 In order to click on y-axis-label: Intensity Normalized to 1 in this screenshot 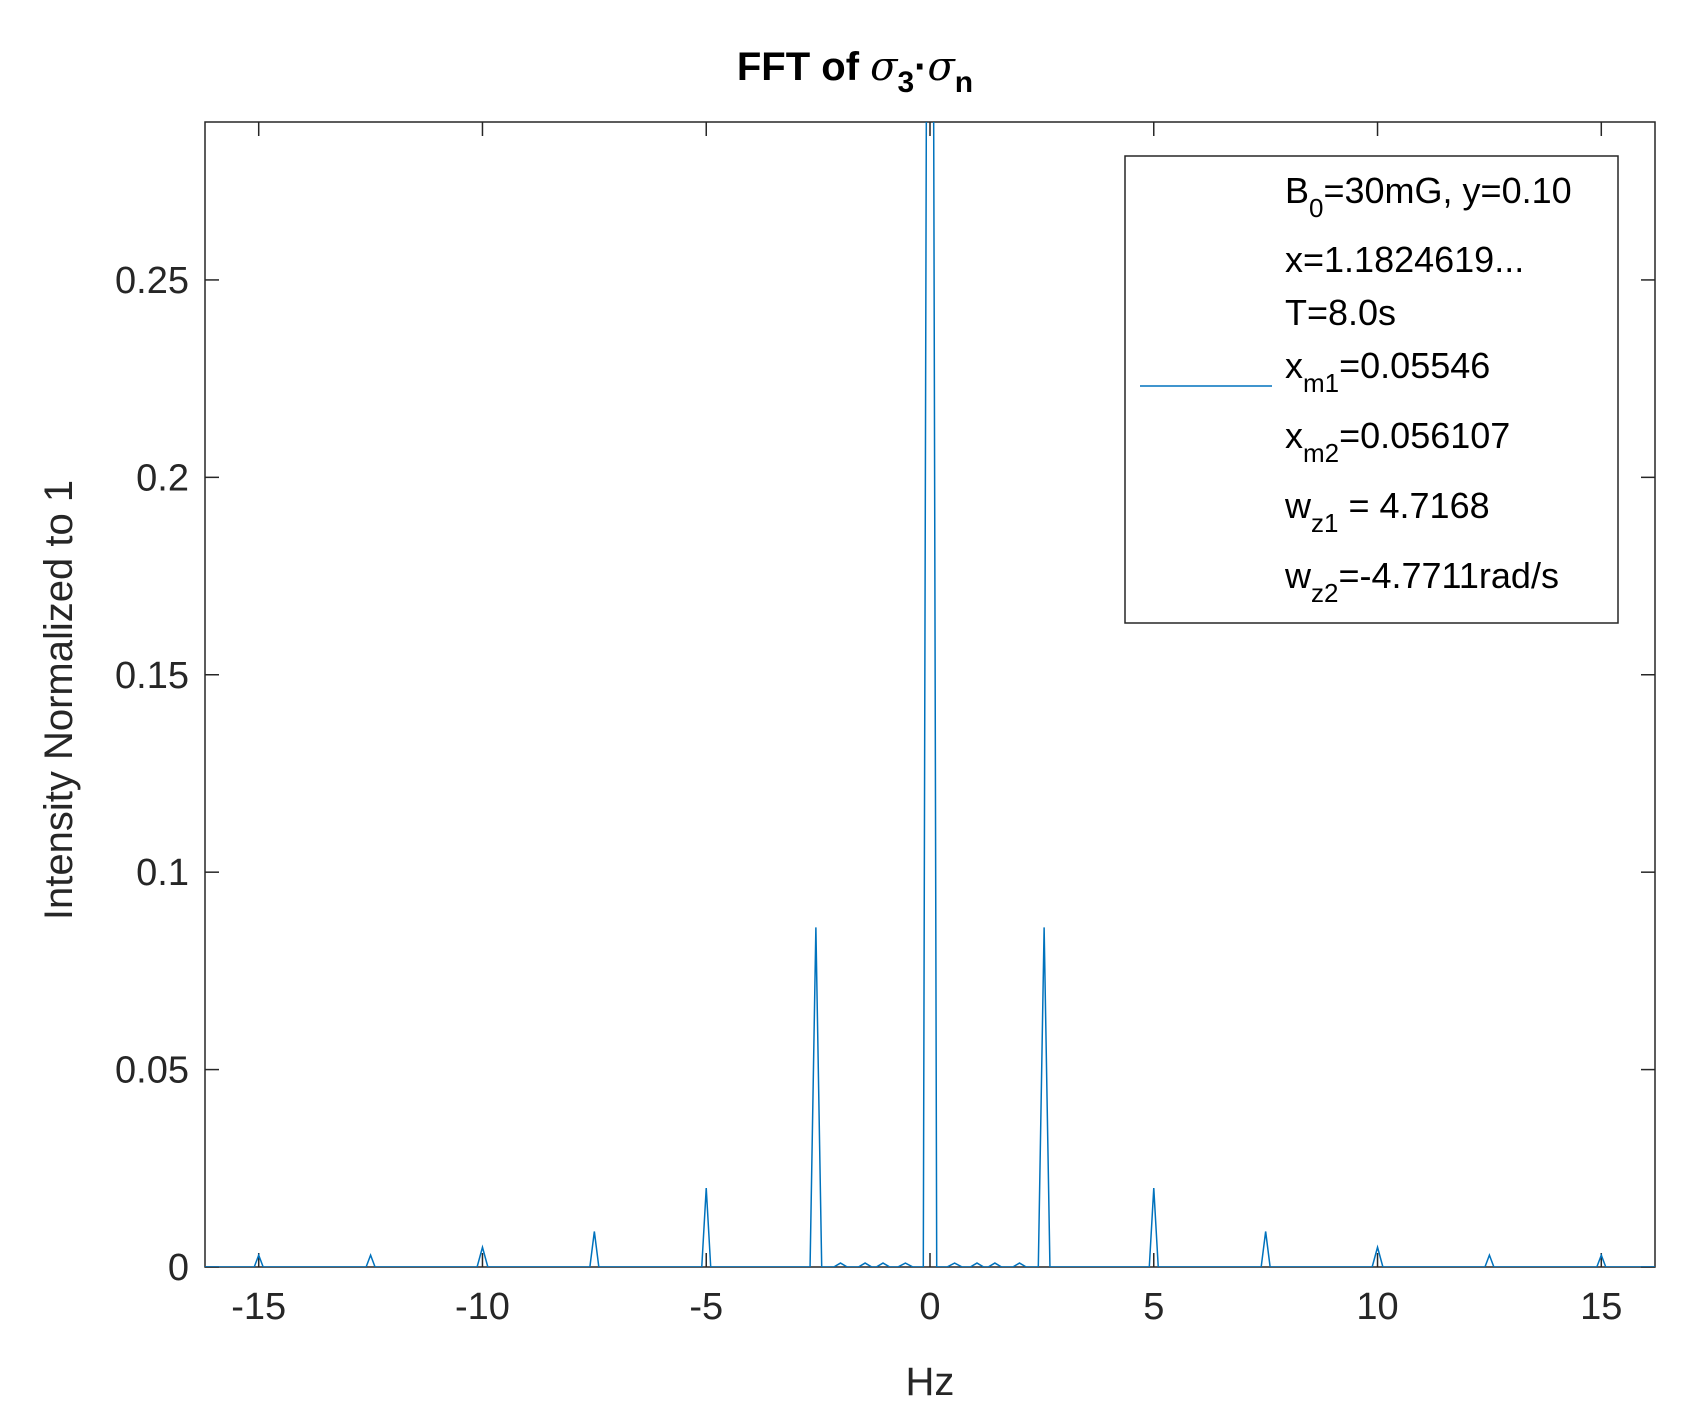, I will do `click(59, 700)`.